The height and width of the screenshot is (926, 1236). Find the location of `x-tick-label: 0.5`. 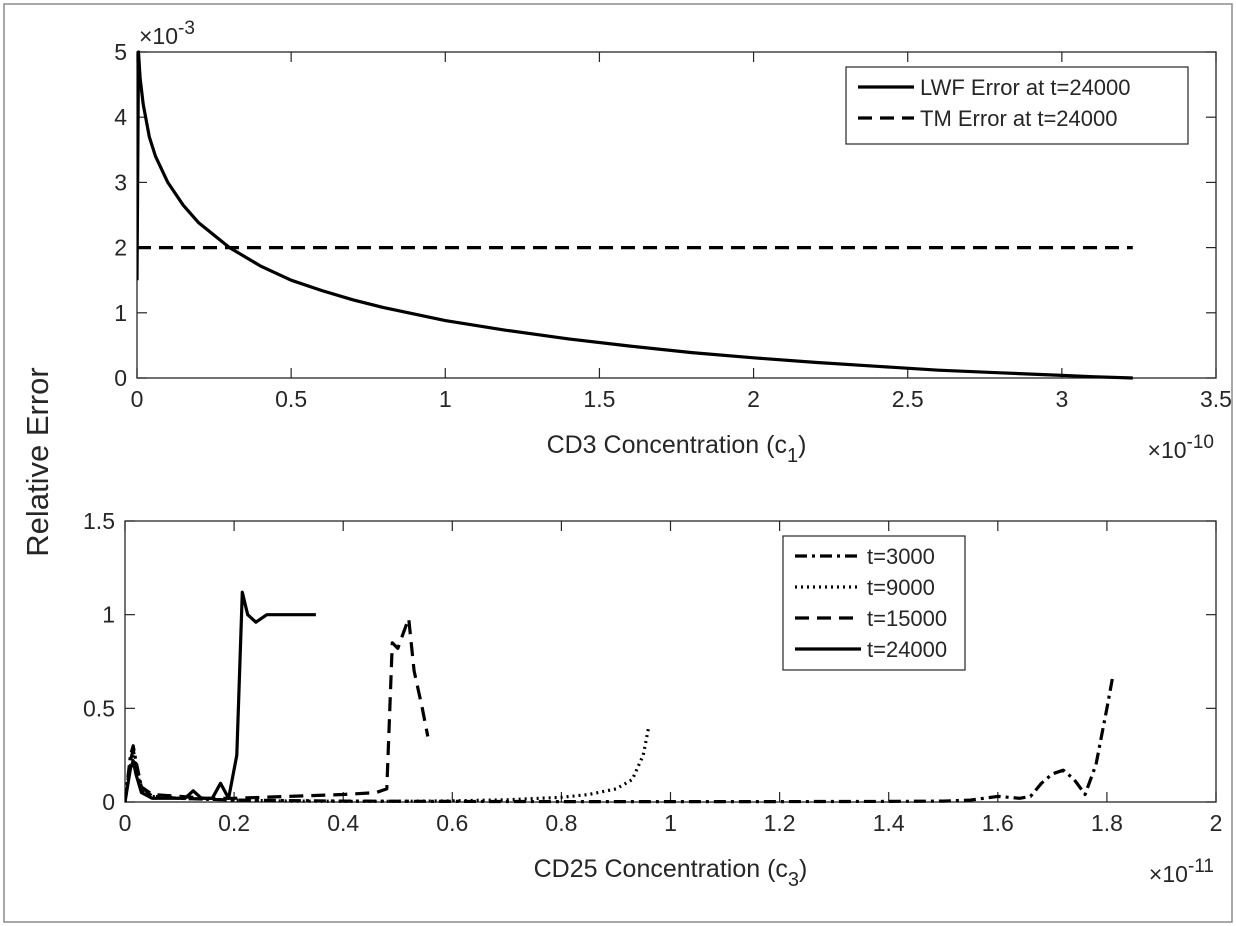

x-tick-label: 0.5 is located at coordinates (291, 399).